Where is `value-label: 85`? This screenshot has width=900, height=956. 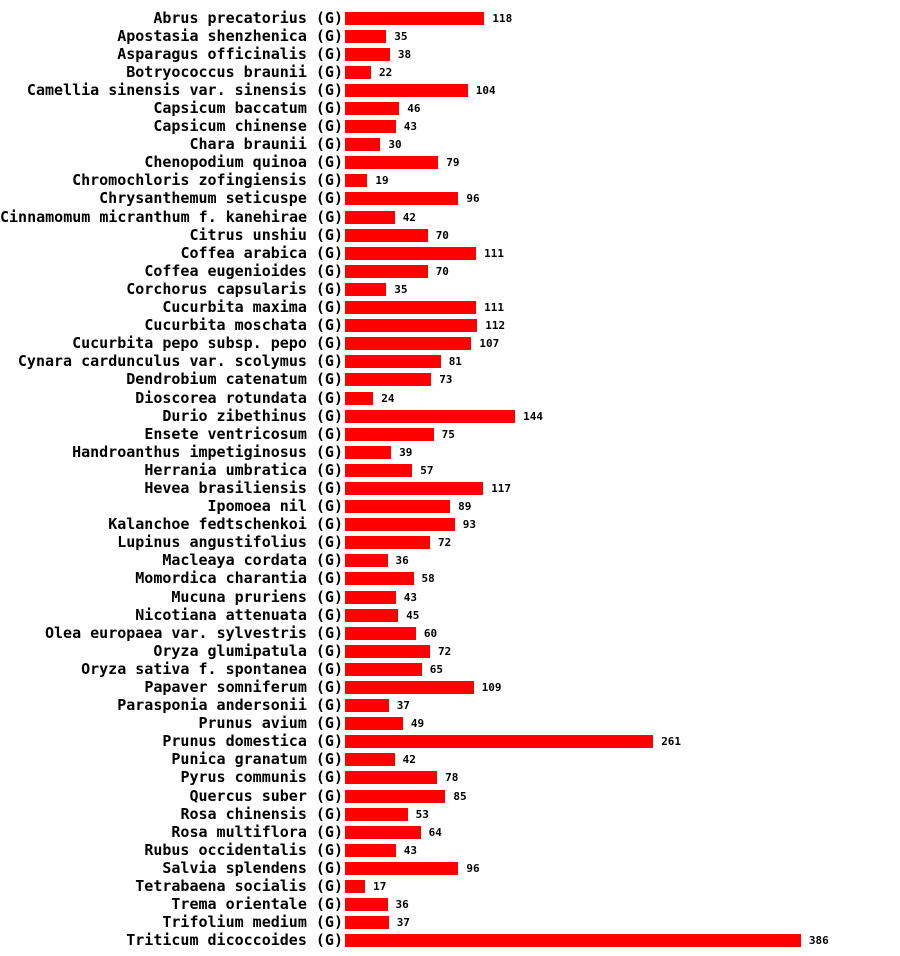 value-label: 85 is located at coordinates (460, 796).